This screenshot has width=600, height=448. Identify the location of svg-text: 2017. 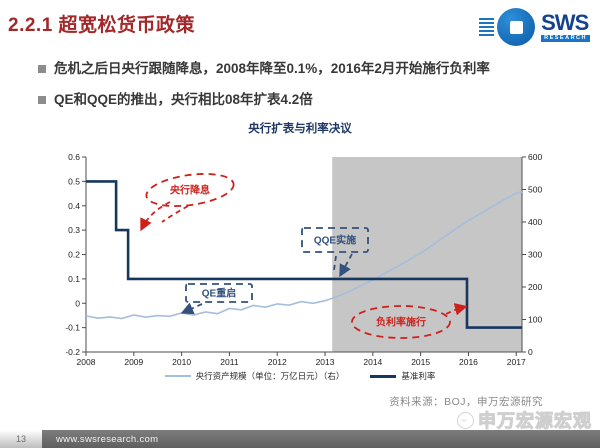
(516, 362).